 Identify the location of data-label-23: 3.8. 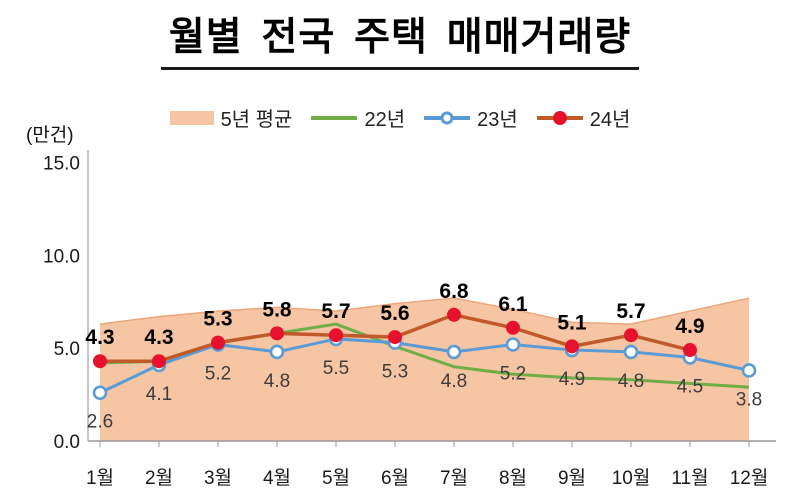
(749, 399).